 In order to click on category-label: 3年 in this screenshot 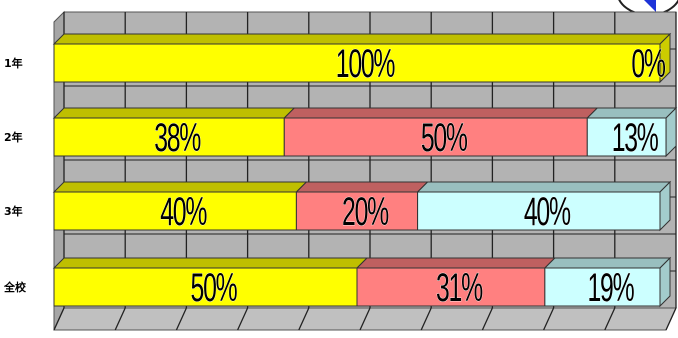, I will do `click(13, 211)`.